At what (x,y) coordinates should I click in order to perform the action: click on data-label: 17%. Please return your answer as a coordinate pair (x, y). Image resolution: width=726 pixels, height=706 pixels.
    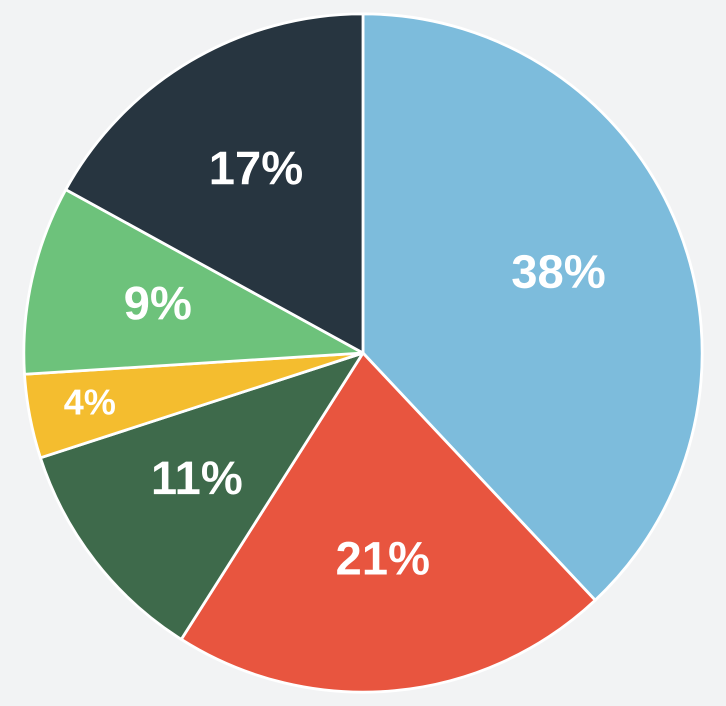
    Looking at the image, I should click on (257, 168).